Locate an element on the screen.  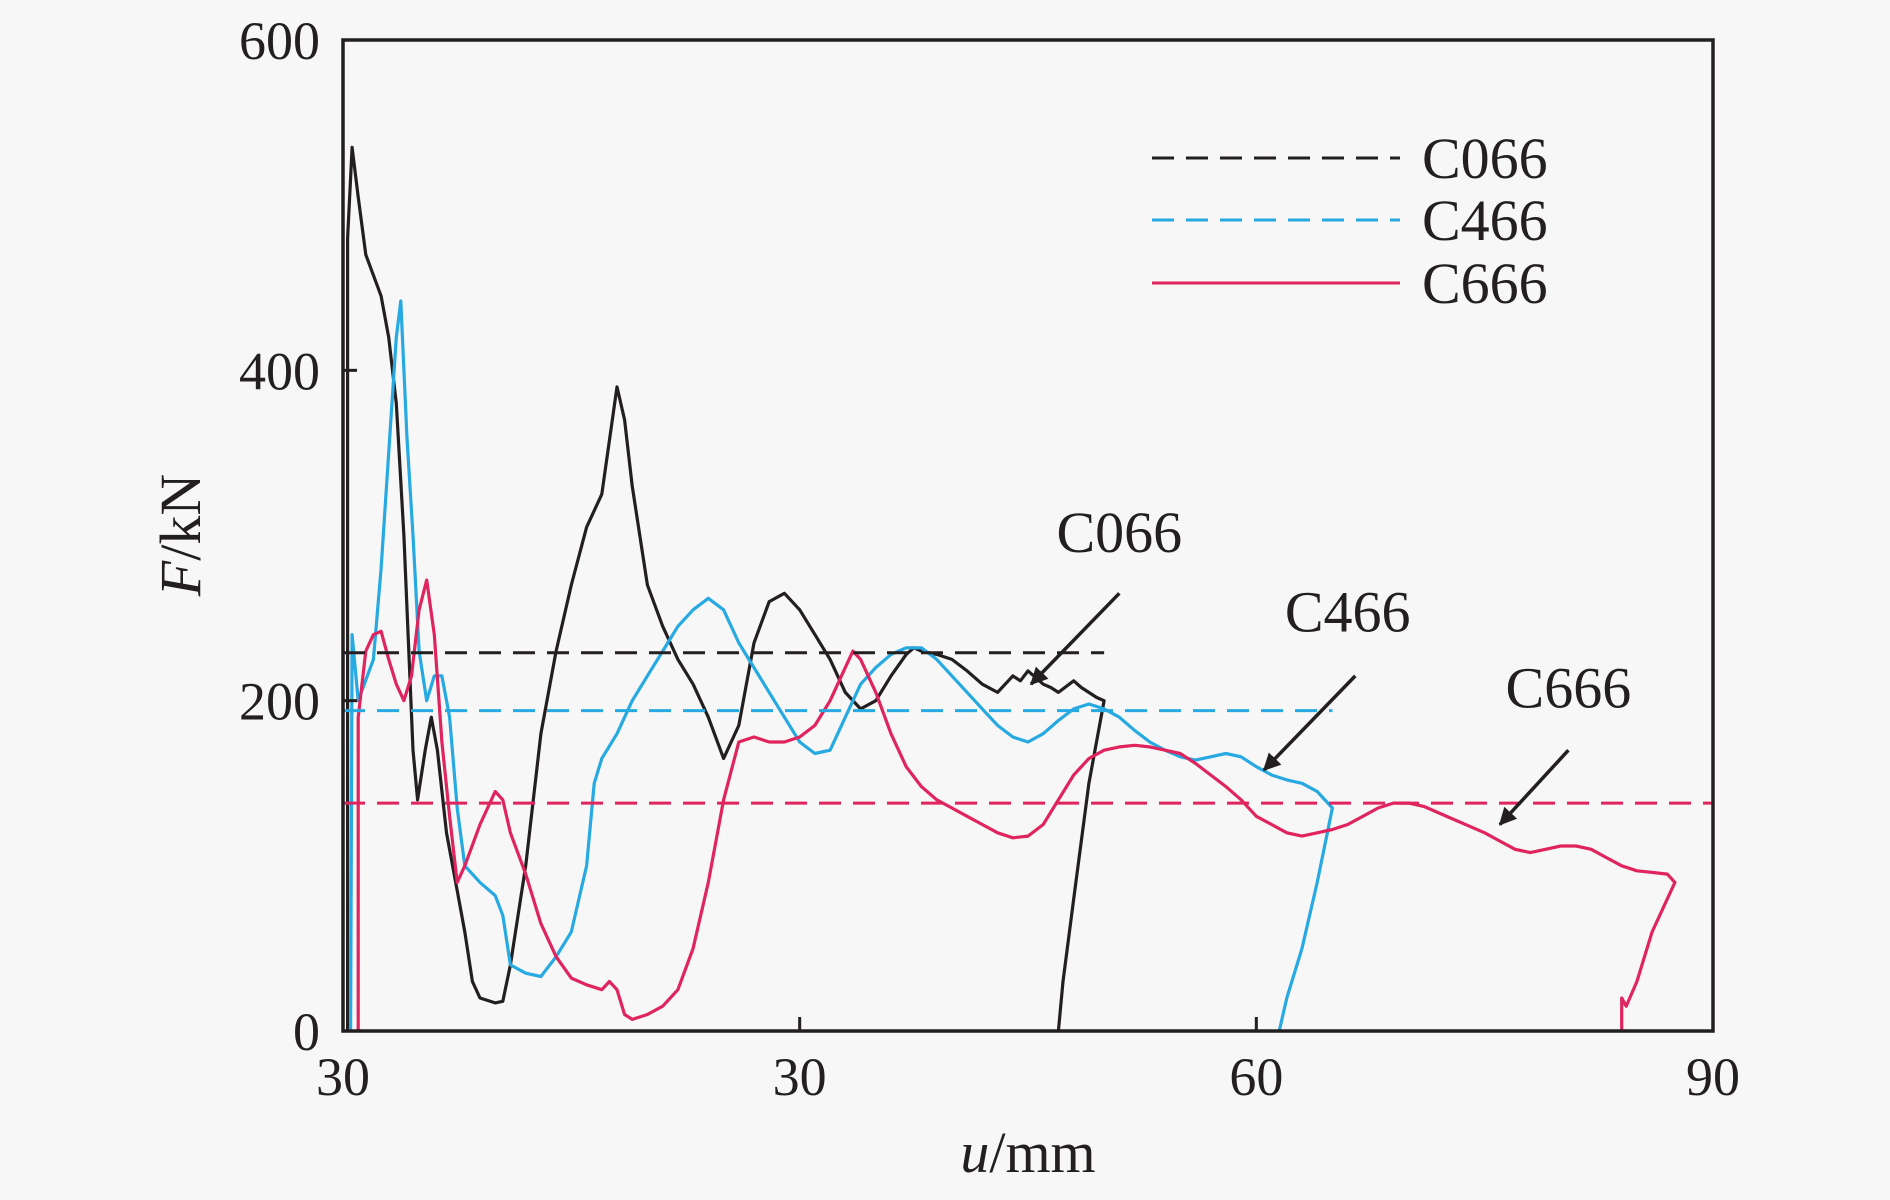
y-tick-label-600: 600 is located at coordinates (279, 41).